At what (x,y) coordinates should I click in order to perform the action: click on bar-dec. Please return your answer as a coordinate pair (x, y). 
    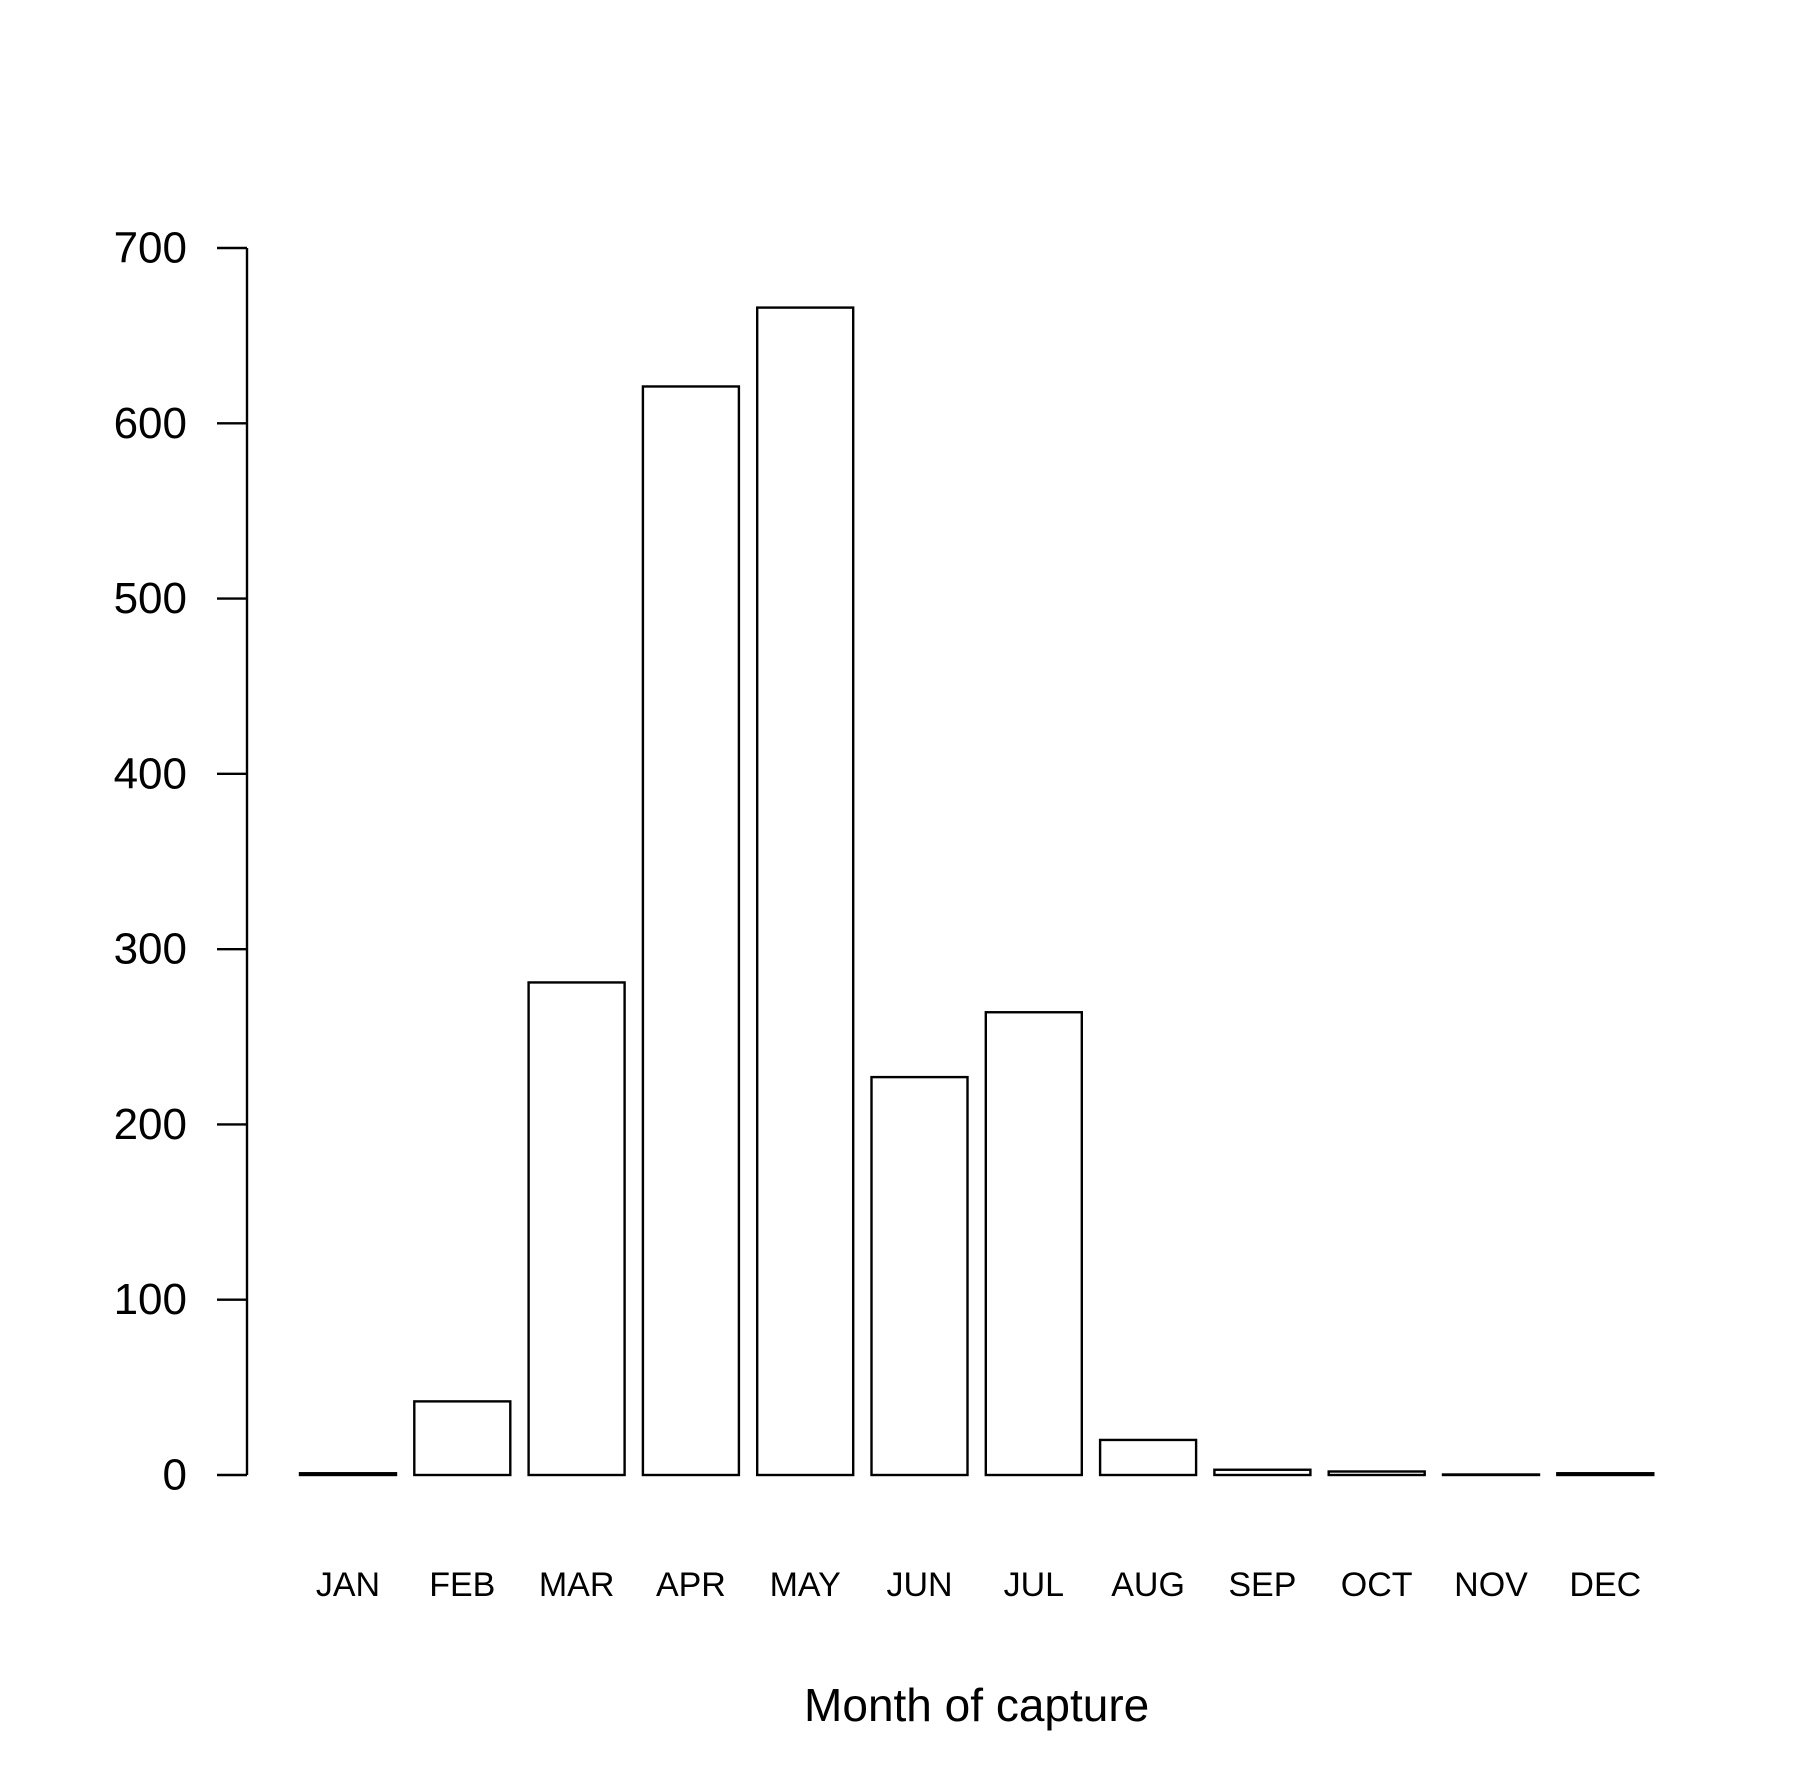
    Looking at the image, I should click on (1605, 1474).